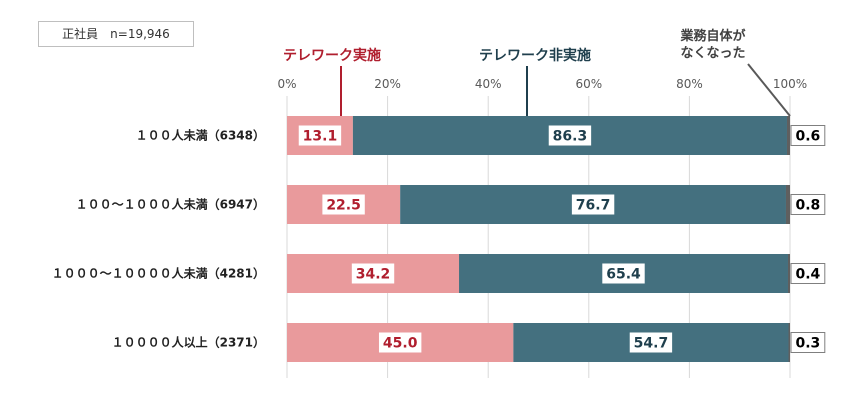 Image resolution: width=846 pixels, height=400 pixels. Describe the element at coordinates (712, 36) in the screenshot. I see `legend-label-work-gone-line1: 業務自体が` at that location.